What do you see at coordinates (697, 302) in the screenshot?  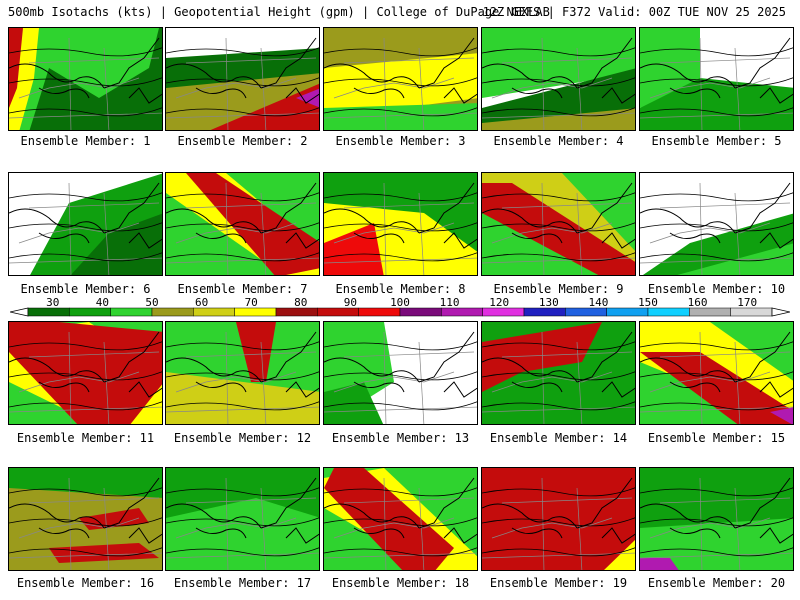 I see `colorbar-tick-label: 160` at bounding box center [697, 302].